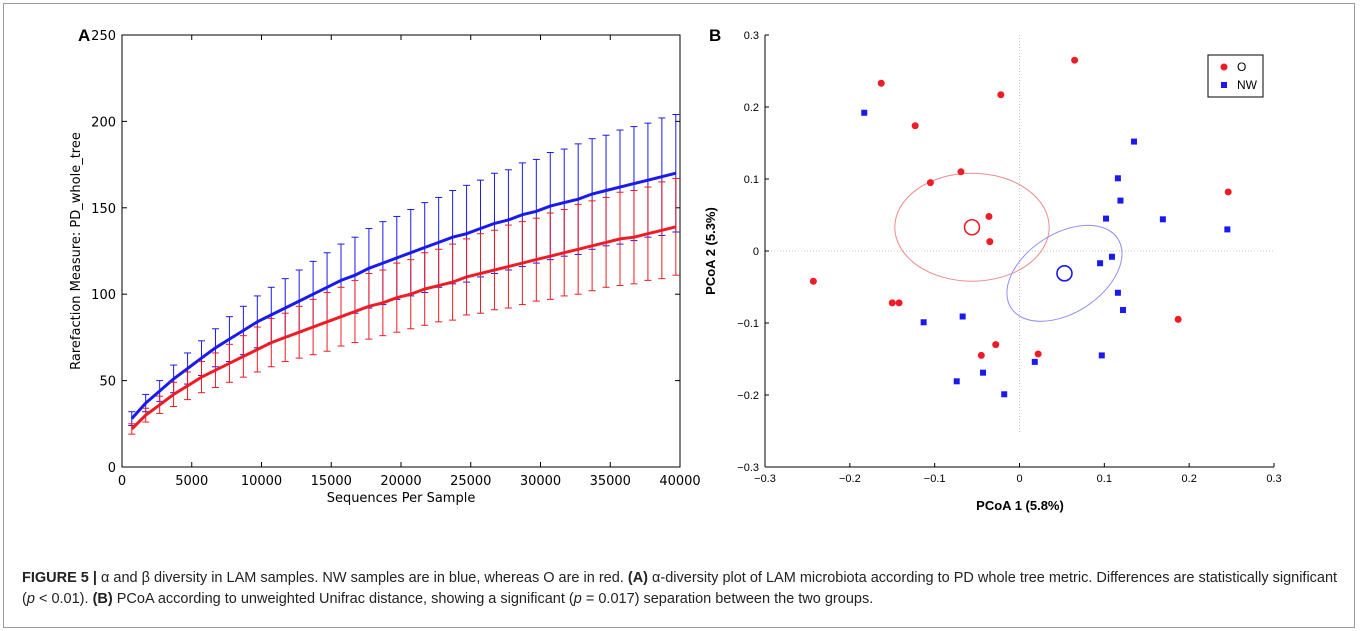 The width and height of the screenshot is (1360, 631). What do you see at coordinates (122, 481) in the screenshot?
I see `a-xtick-label: 0` at bounding box center [122, 481].